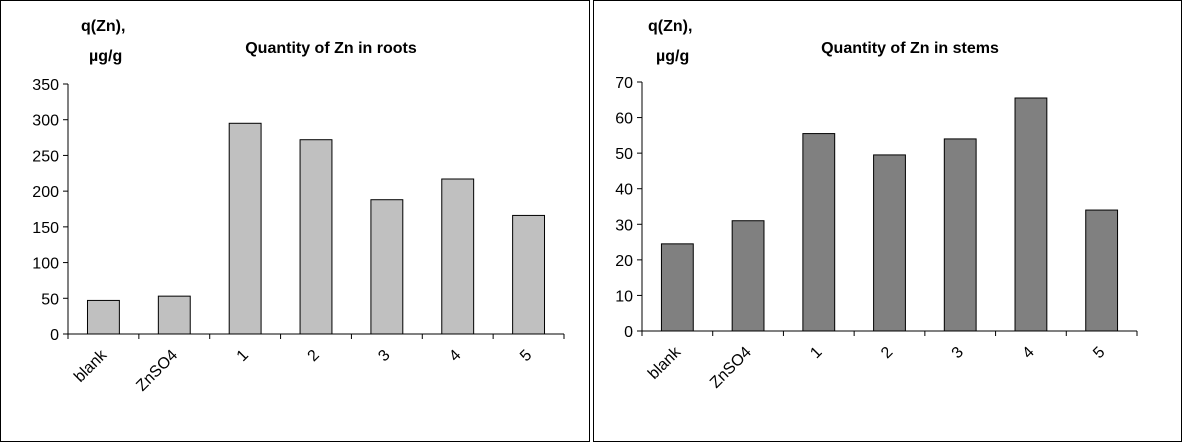 The image size is (1182, 443). What do you see at coordinates (910, 48) in the screenshot?
I see `chart-title: Quantity of Zn in stems` at bounding box center [910, 48].